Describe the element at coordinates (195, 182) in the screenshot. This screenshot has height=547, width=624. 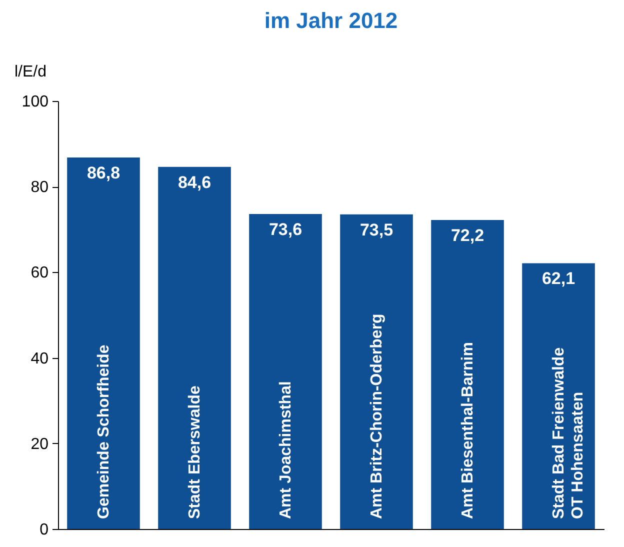
I see `data-label: 84,6` at that location.